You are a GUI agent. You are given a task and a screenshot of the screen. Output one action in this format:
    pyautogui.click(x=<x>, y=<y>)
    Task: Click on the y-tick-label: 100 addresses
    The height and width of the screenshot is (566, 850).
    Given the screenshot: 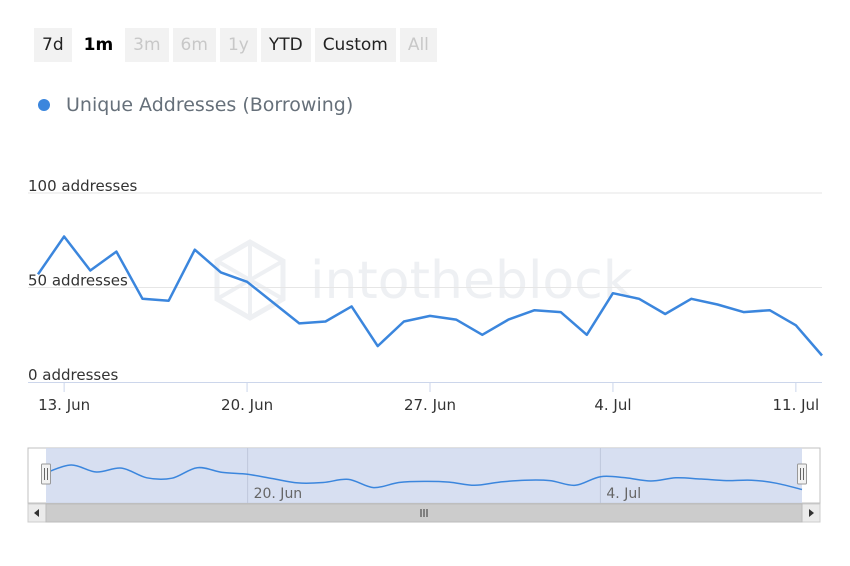 What is the action you would take?
    pyautogui.click(x=83, y=186)
    